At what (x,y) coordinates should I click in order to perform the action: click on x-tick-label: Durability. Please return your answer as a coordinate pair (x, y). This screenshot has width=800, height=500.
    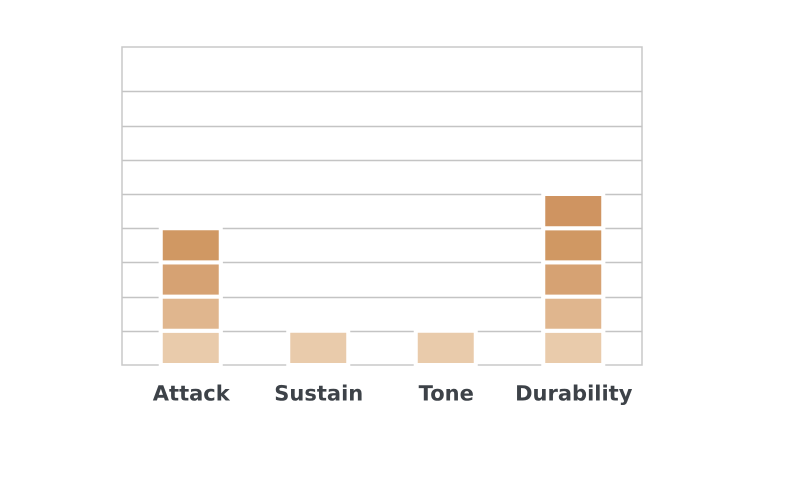
    Looking at the image, I should click on (574, 394).